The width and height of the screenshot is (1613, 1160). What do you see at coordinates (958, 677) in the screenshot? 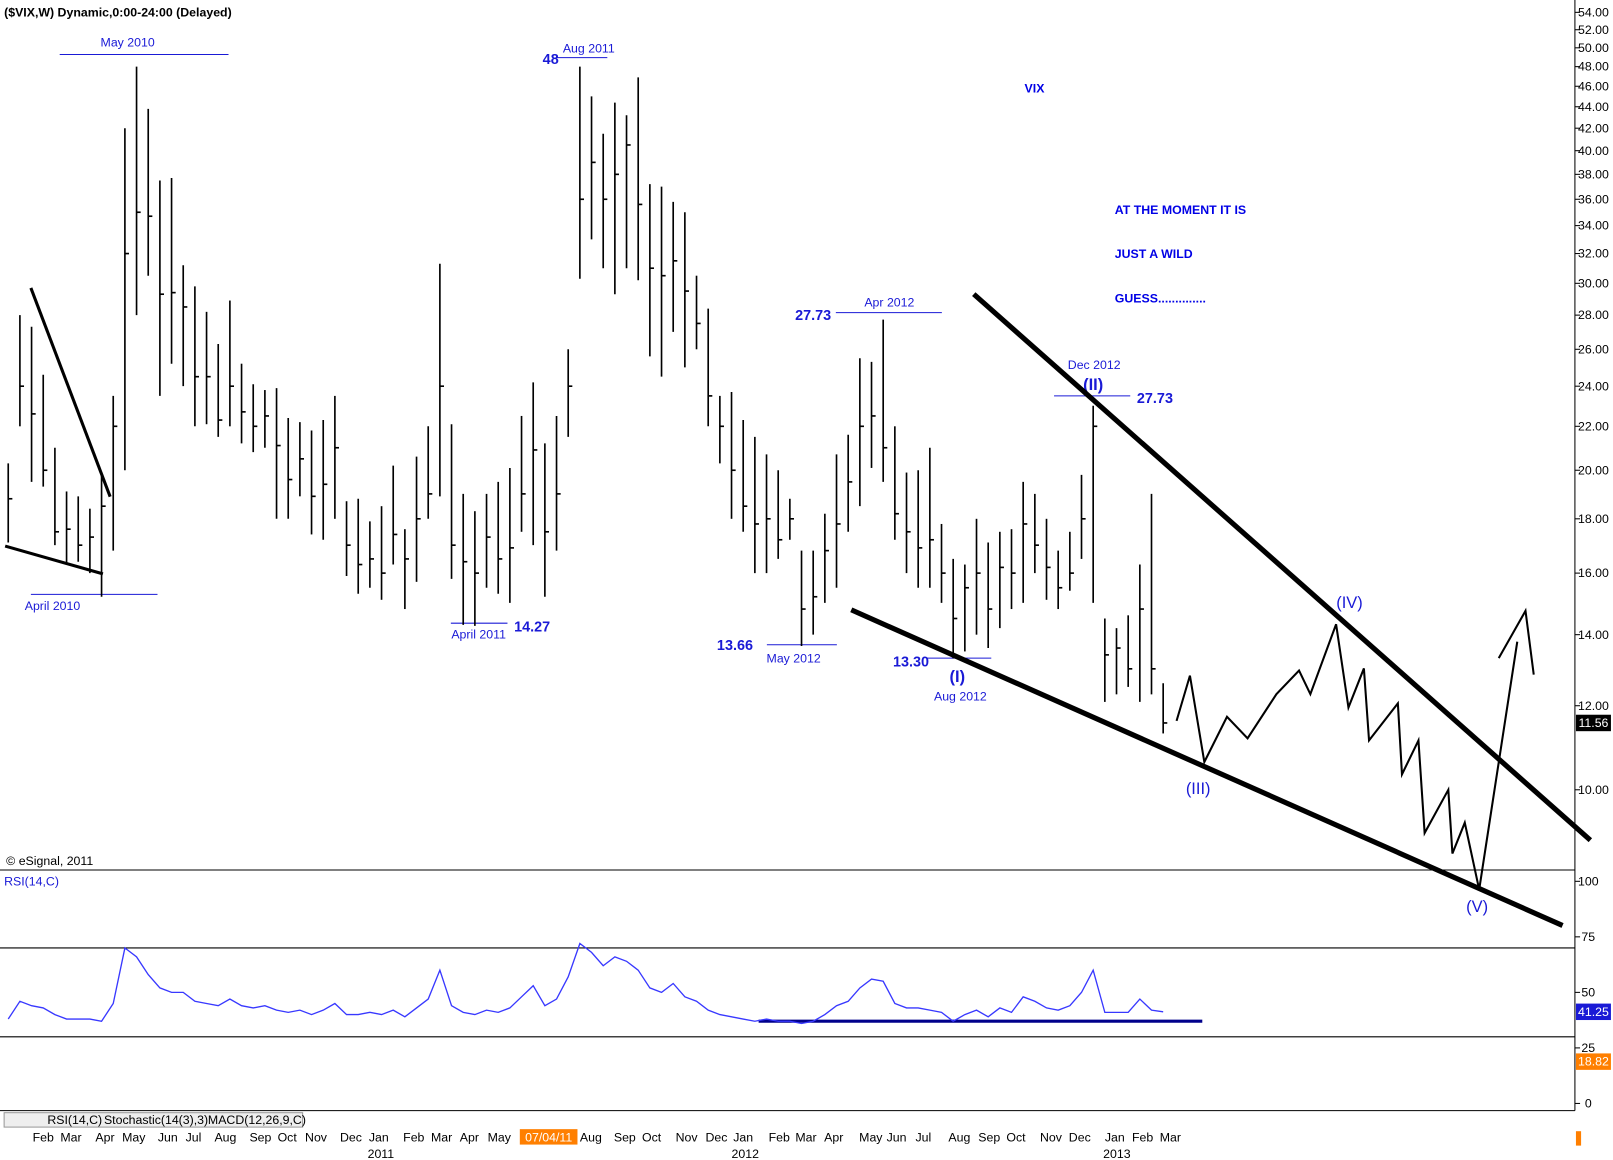
I see `wave-label: (I)` at bounding box center [958, 677].